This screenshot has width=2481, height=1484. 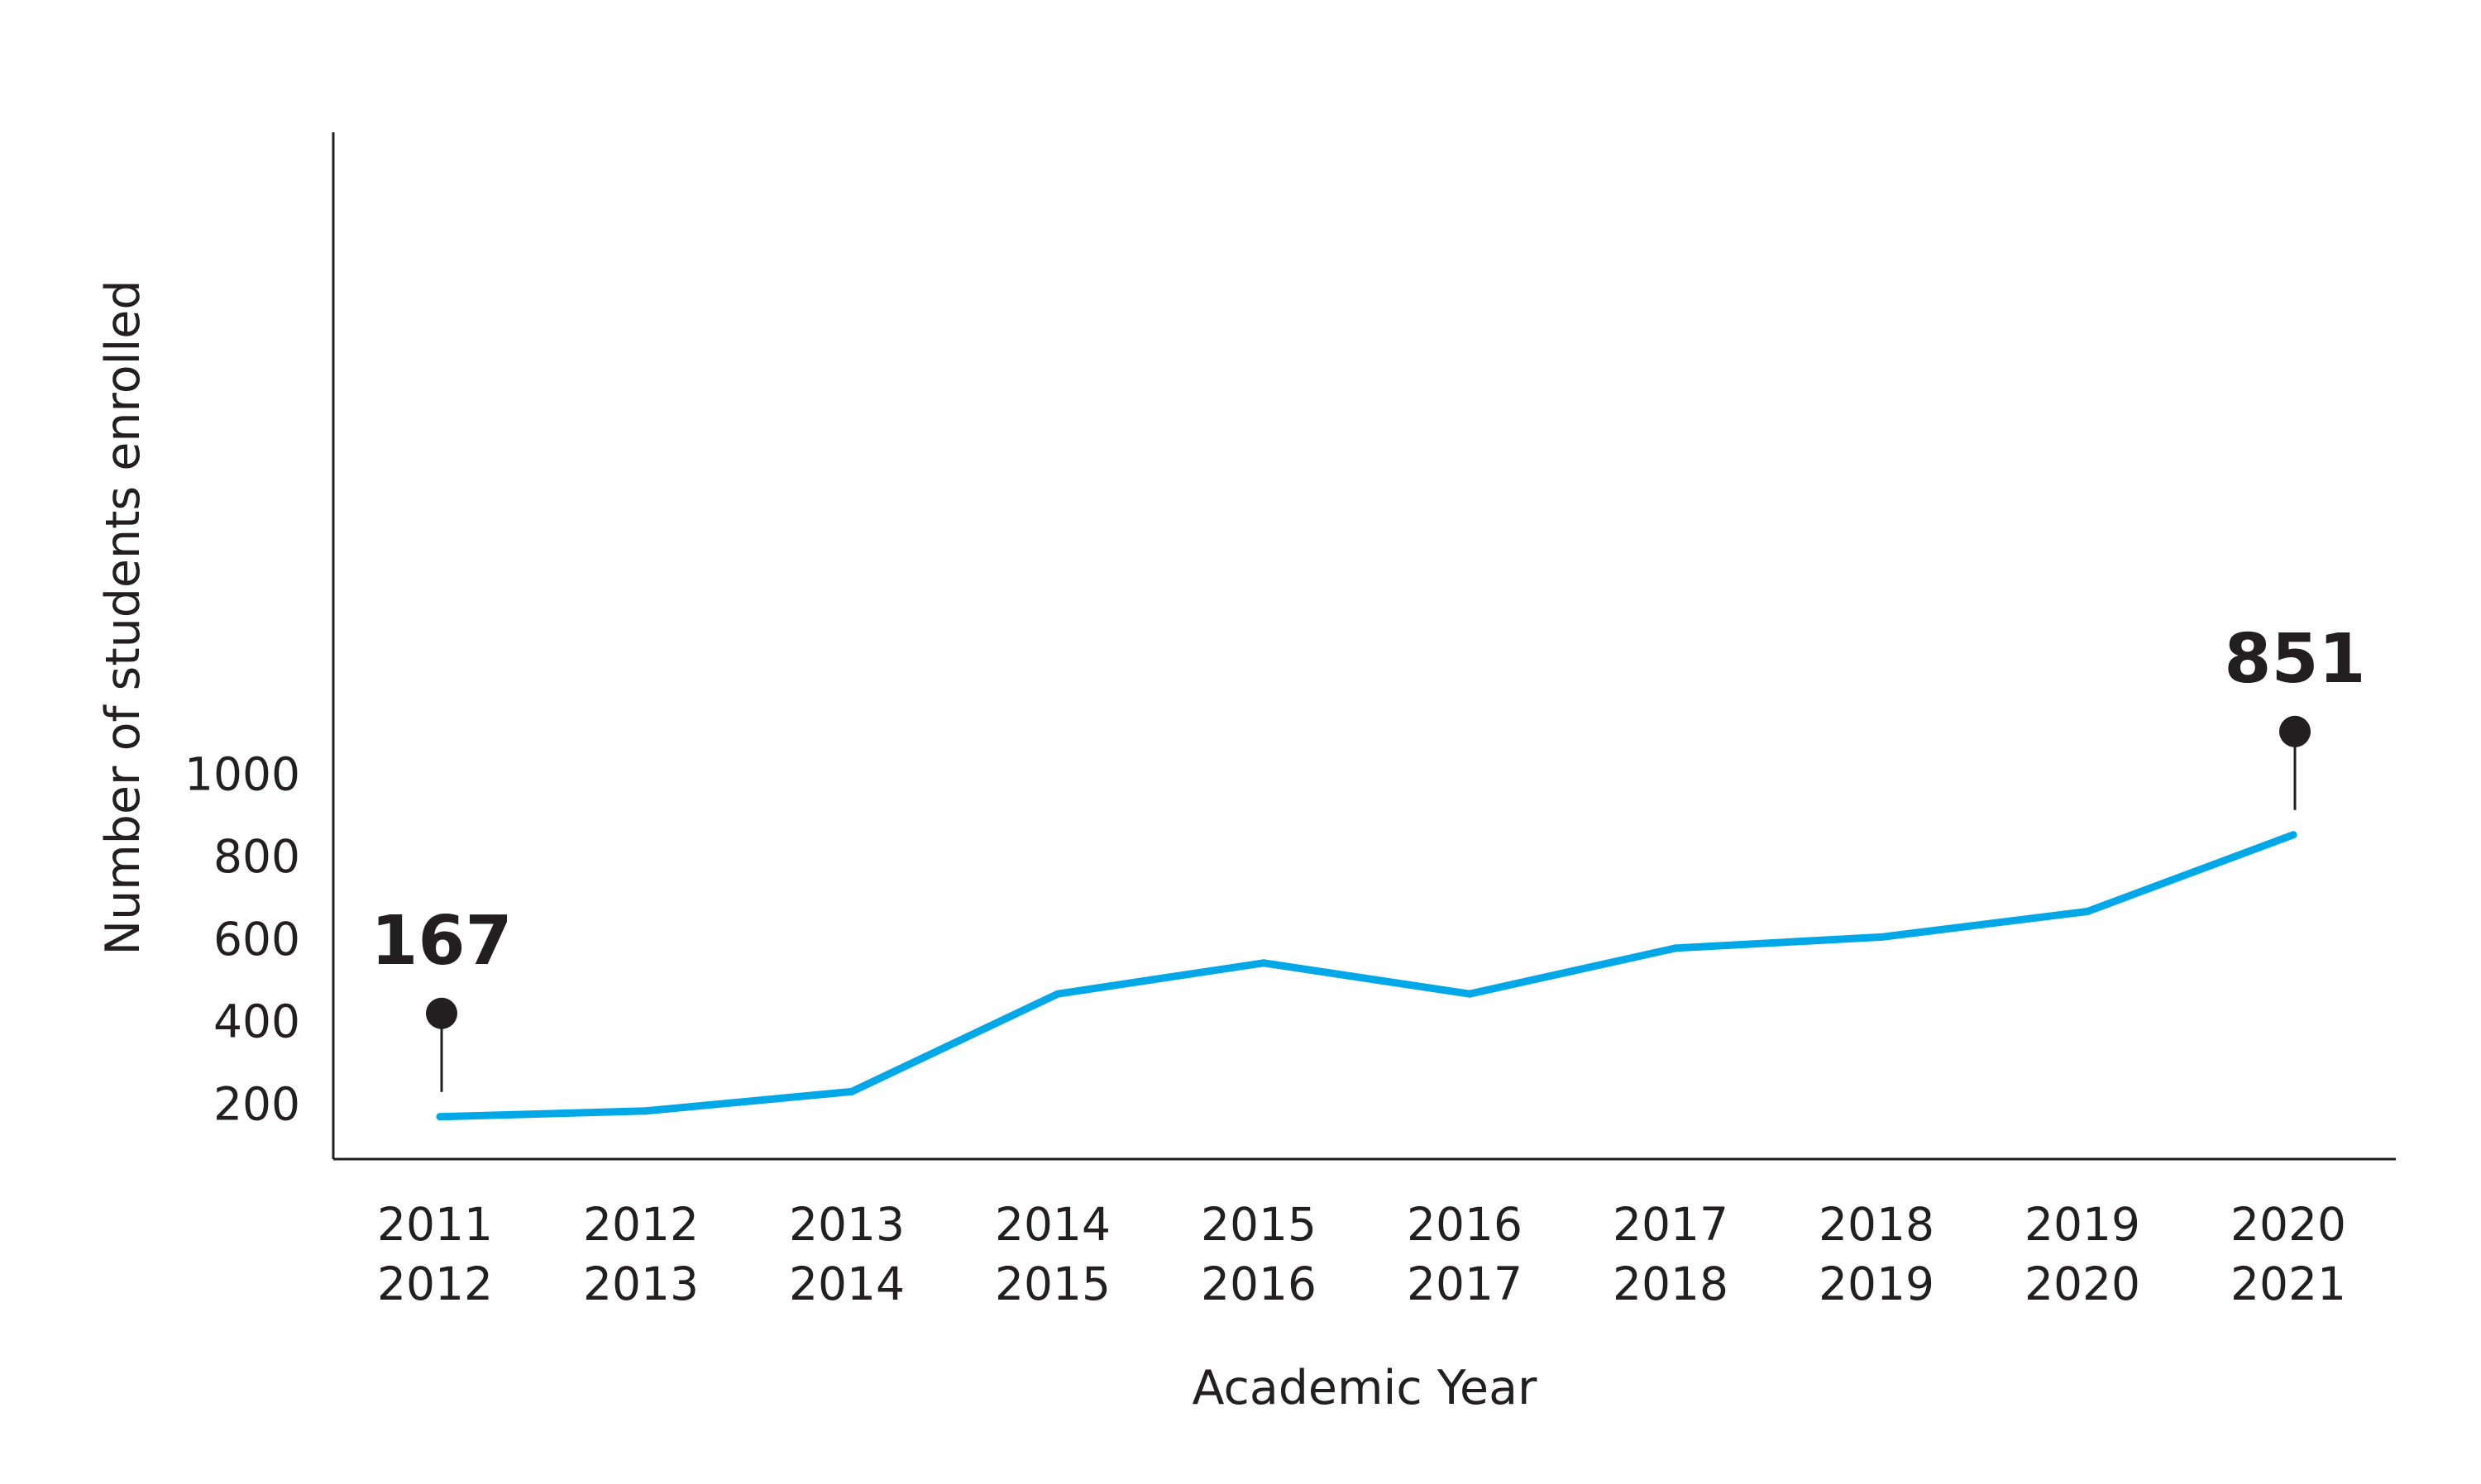 What do you see at coordinates (2294, 660) in the screenshot?
I see `callout-label: 851` at bounding box center [2294, 660].